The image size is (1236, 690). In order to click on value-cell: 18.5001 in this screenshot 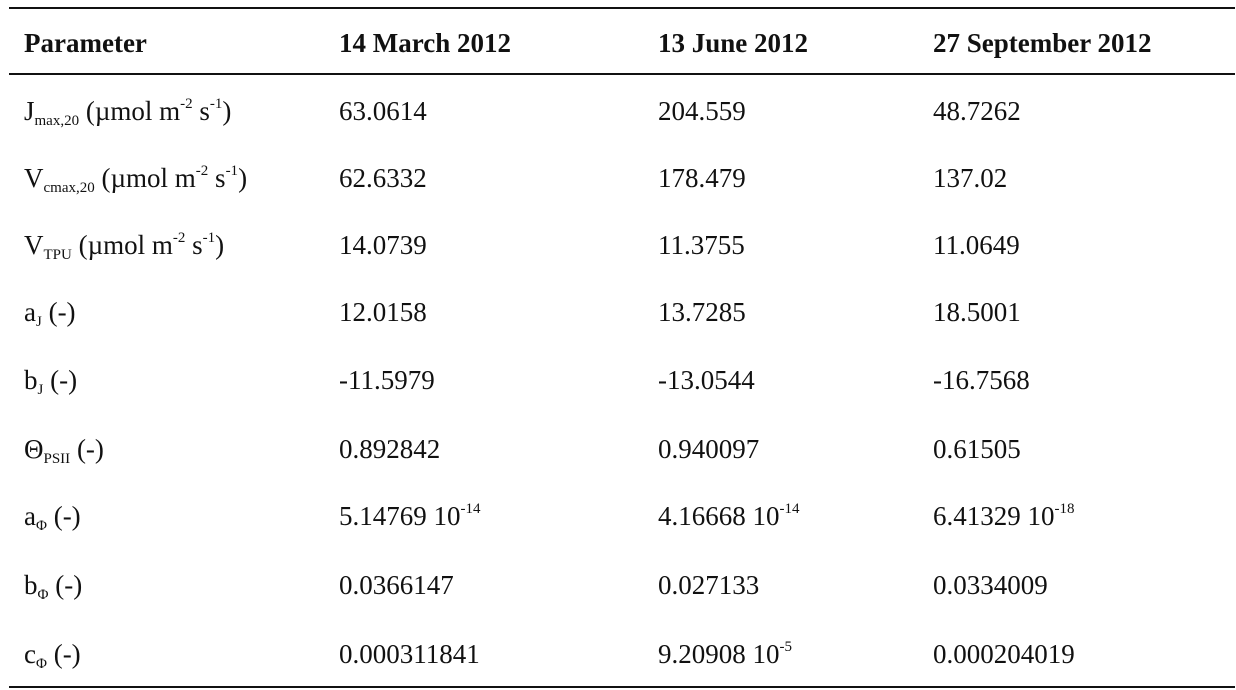, I will do `click(977, 312)`.